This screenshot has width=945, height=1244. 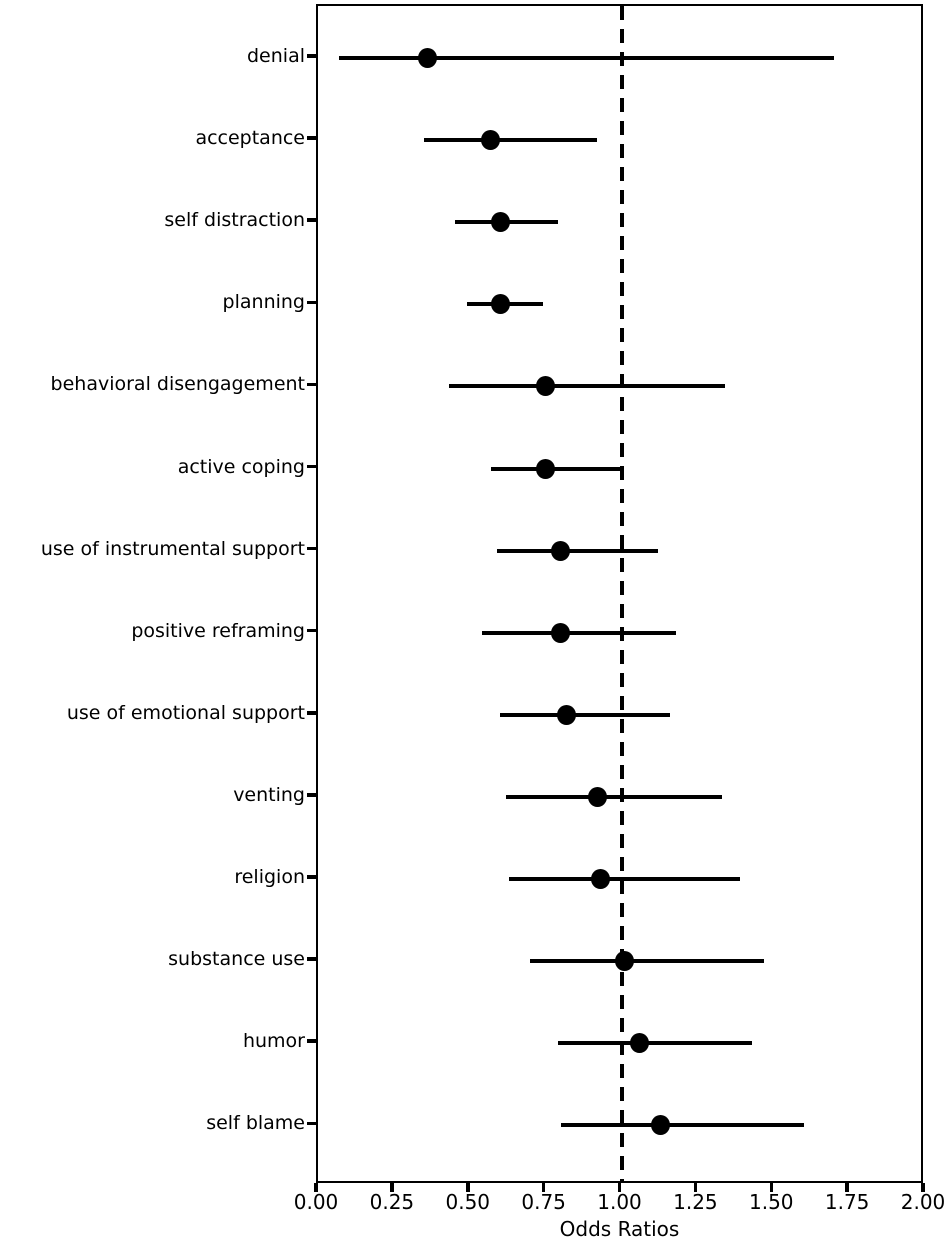 What do you see at coordinates (241, 466) in the screenshot?
I see `category-label: active coping` at bounding box center [241, 466].